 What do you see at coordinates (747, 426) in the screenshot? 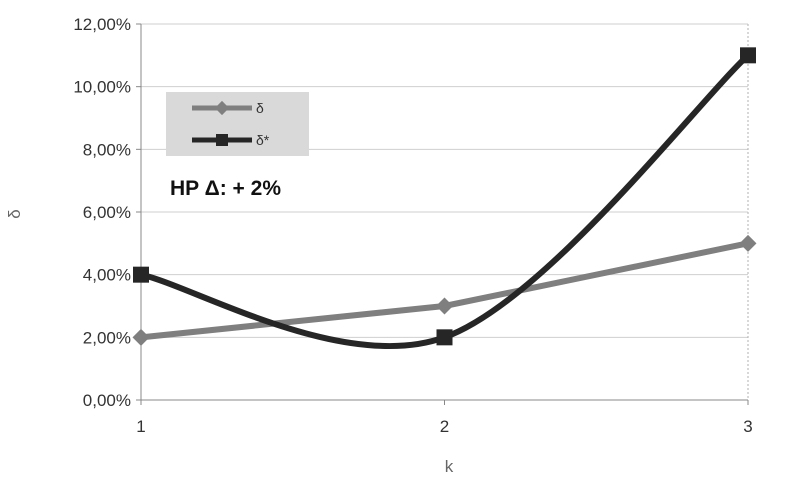
I see `x-tick-label: 3` at bounding box center [747, 426].